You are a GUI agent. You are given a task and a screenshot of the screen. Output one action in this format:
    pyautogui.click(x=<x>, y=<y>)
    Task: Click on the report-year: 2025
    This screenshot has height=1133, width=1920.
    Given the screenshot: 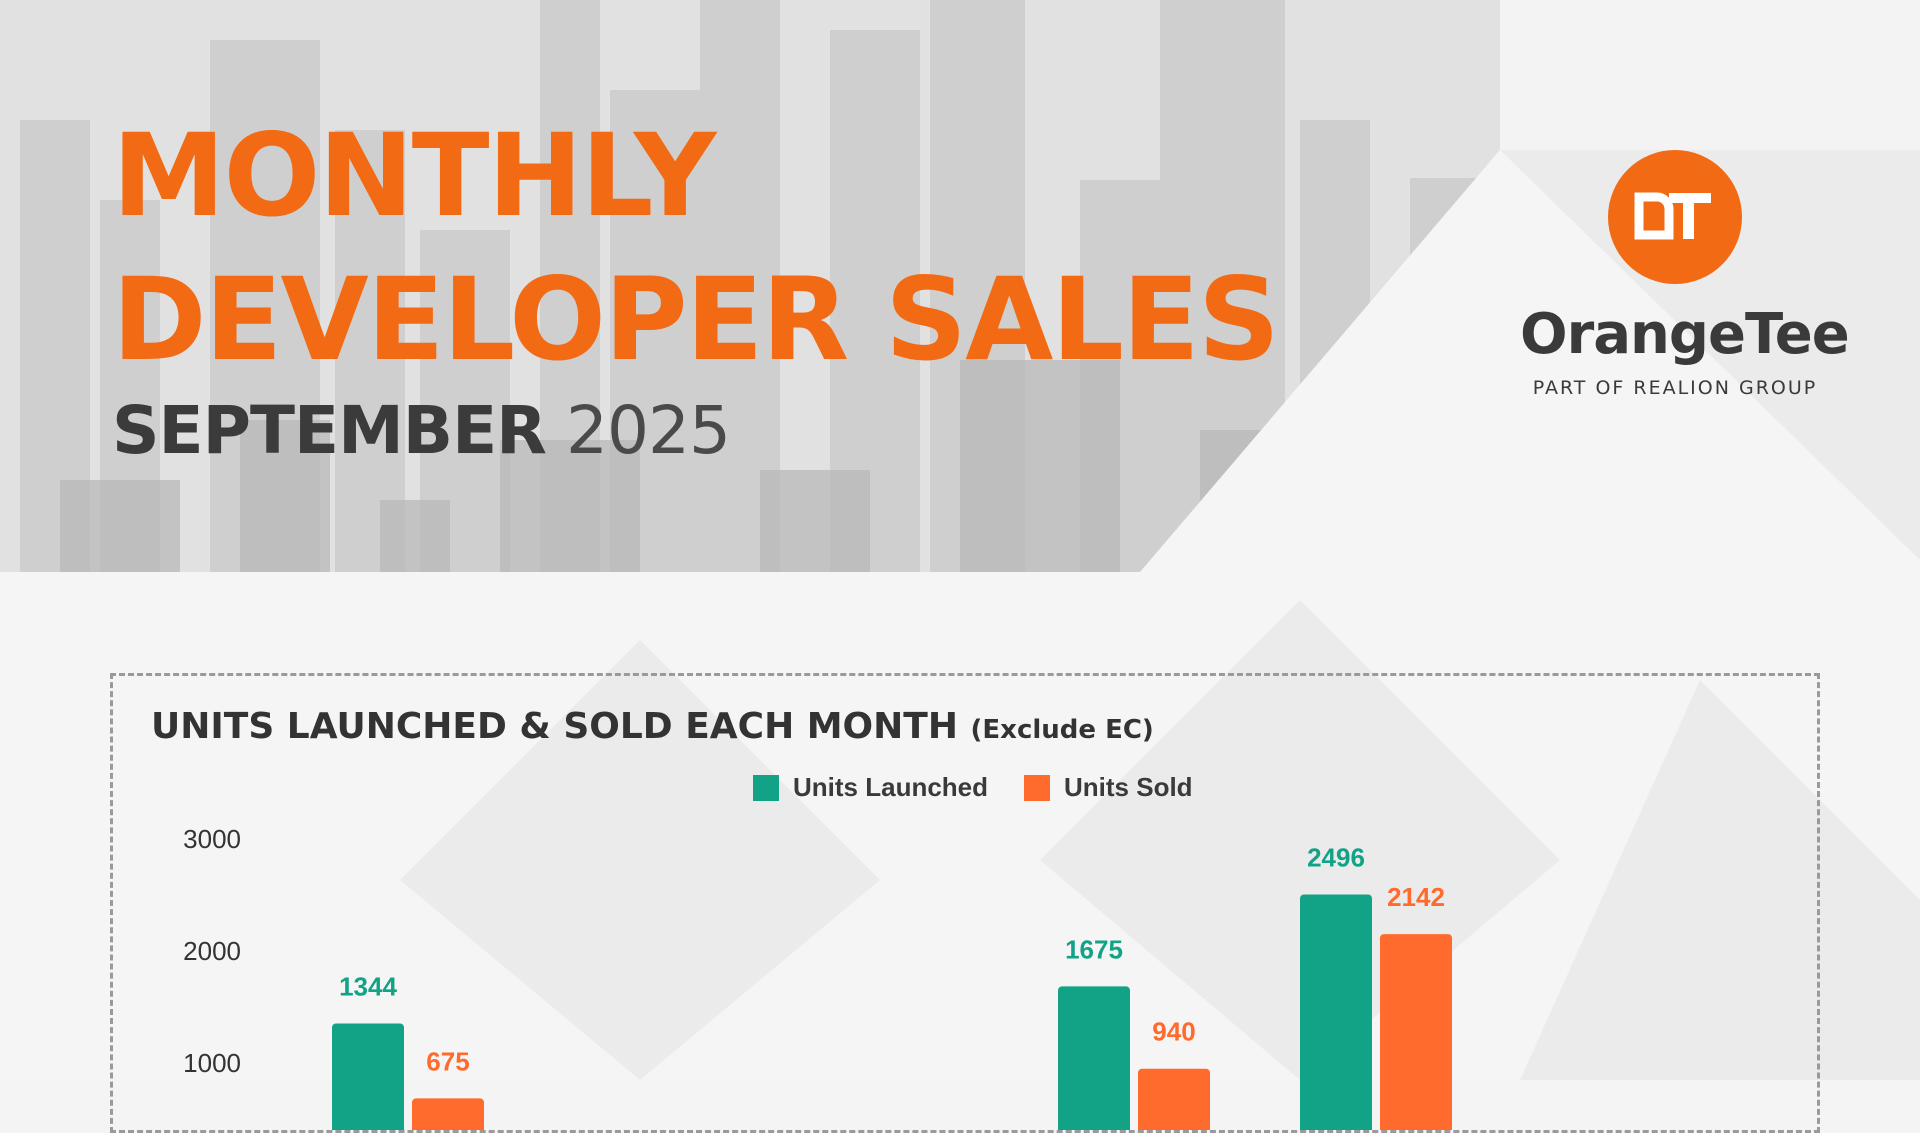 What is the action you would take?
    pyautogui.click(x=648, y=430)
    